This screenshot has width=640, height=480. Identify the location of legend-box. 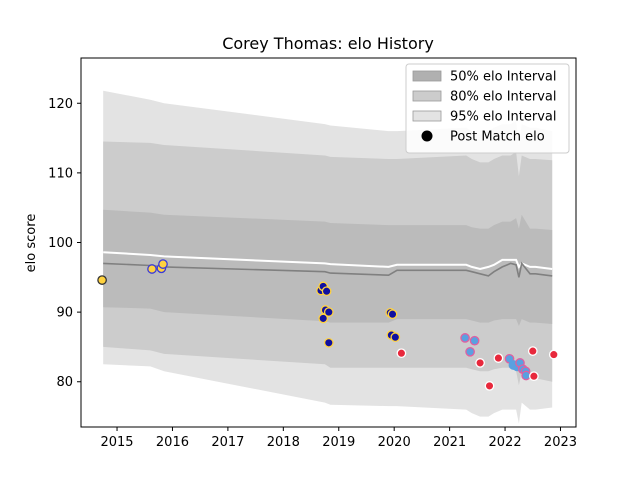
(487, 108).